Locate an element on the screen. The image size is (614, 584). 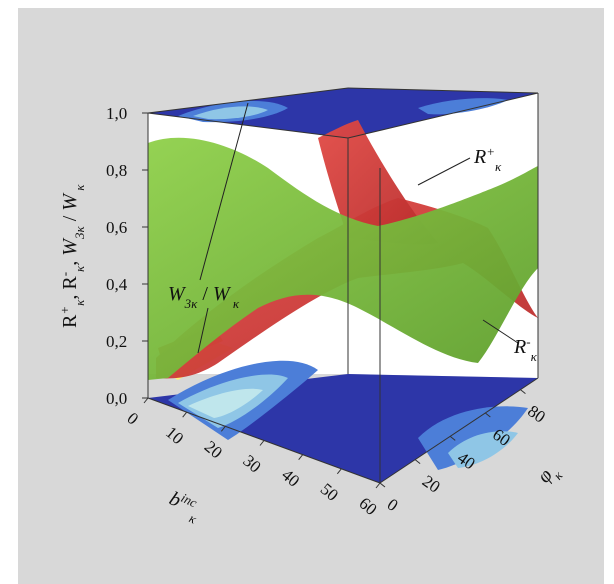
z-tick-label: 1,0 is located at coordinates (116, 113).